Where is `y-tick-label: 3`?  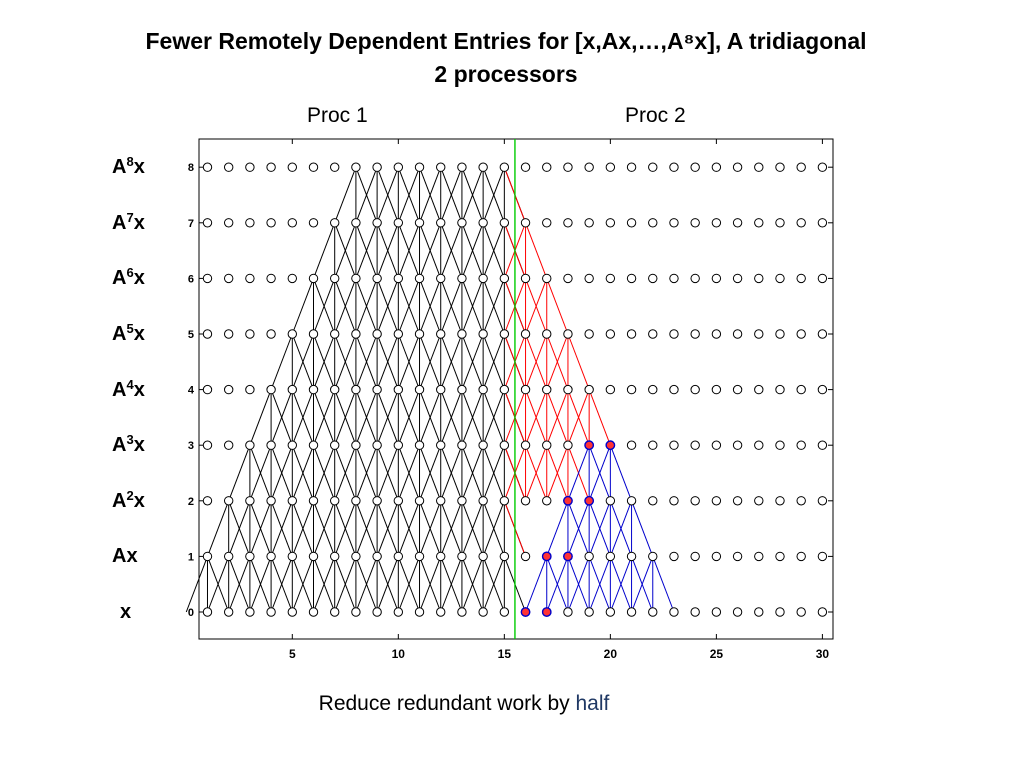 y-tick-label: 3 is located at coordinates (191, 446).